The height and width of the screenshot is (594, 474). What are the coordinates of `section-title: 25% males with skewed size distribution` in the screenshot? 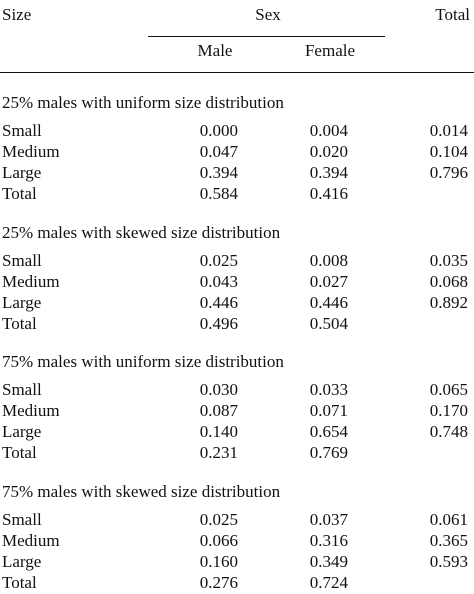 It's located at (141, 232).